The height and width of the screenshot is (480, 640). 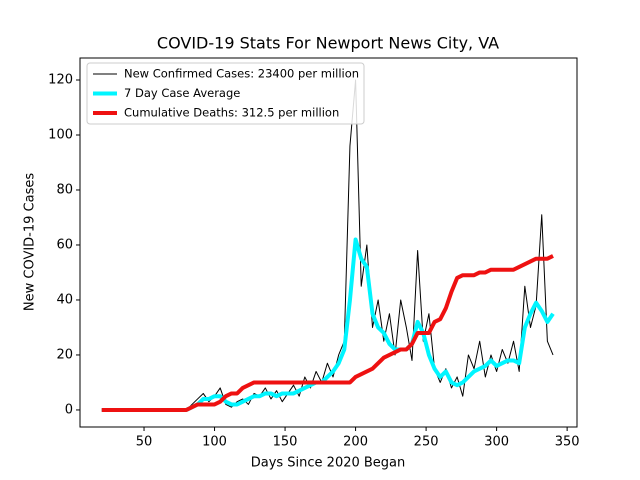 What do you see at coordinates (328, 463) in the screenshot?
I see `x-axis-label: Days Since 2020 Began` at bounding box center [328, 463].